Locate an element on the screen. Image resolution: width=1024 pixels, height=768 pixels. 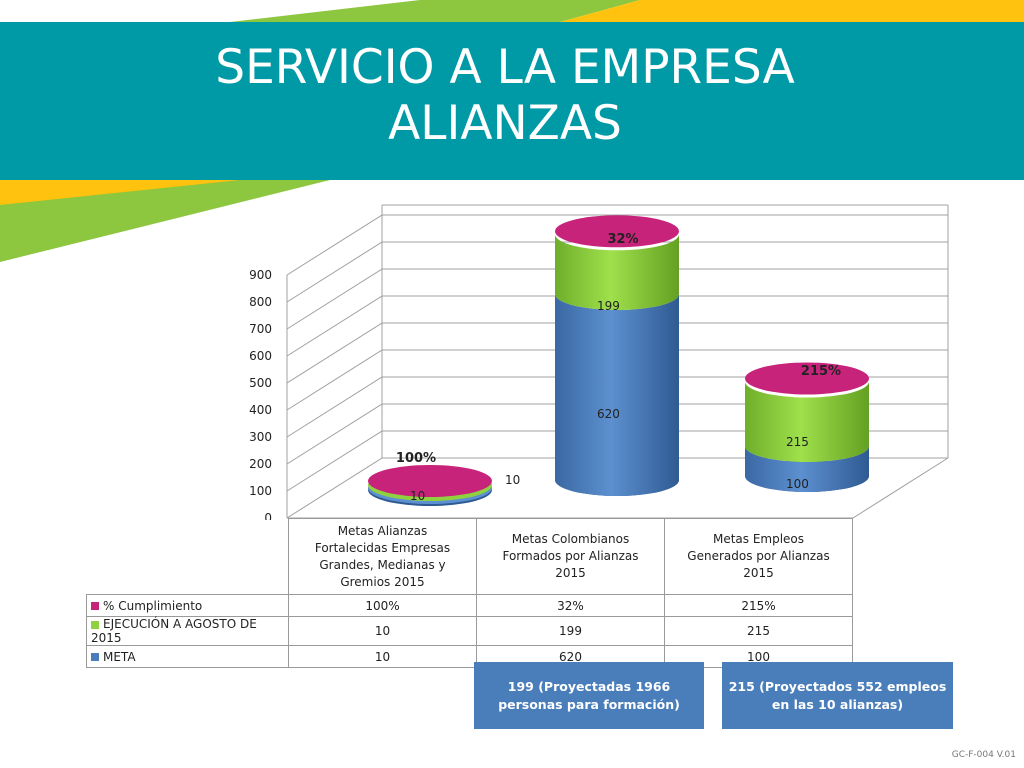
y-tick-label: 600 is located at coordinates (260, 356).